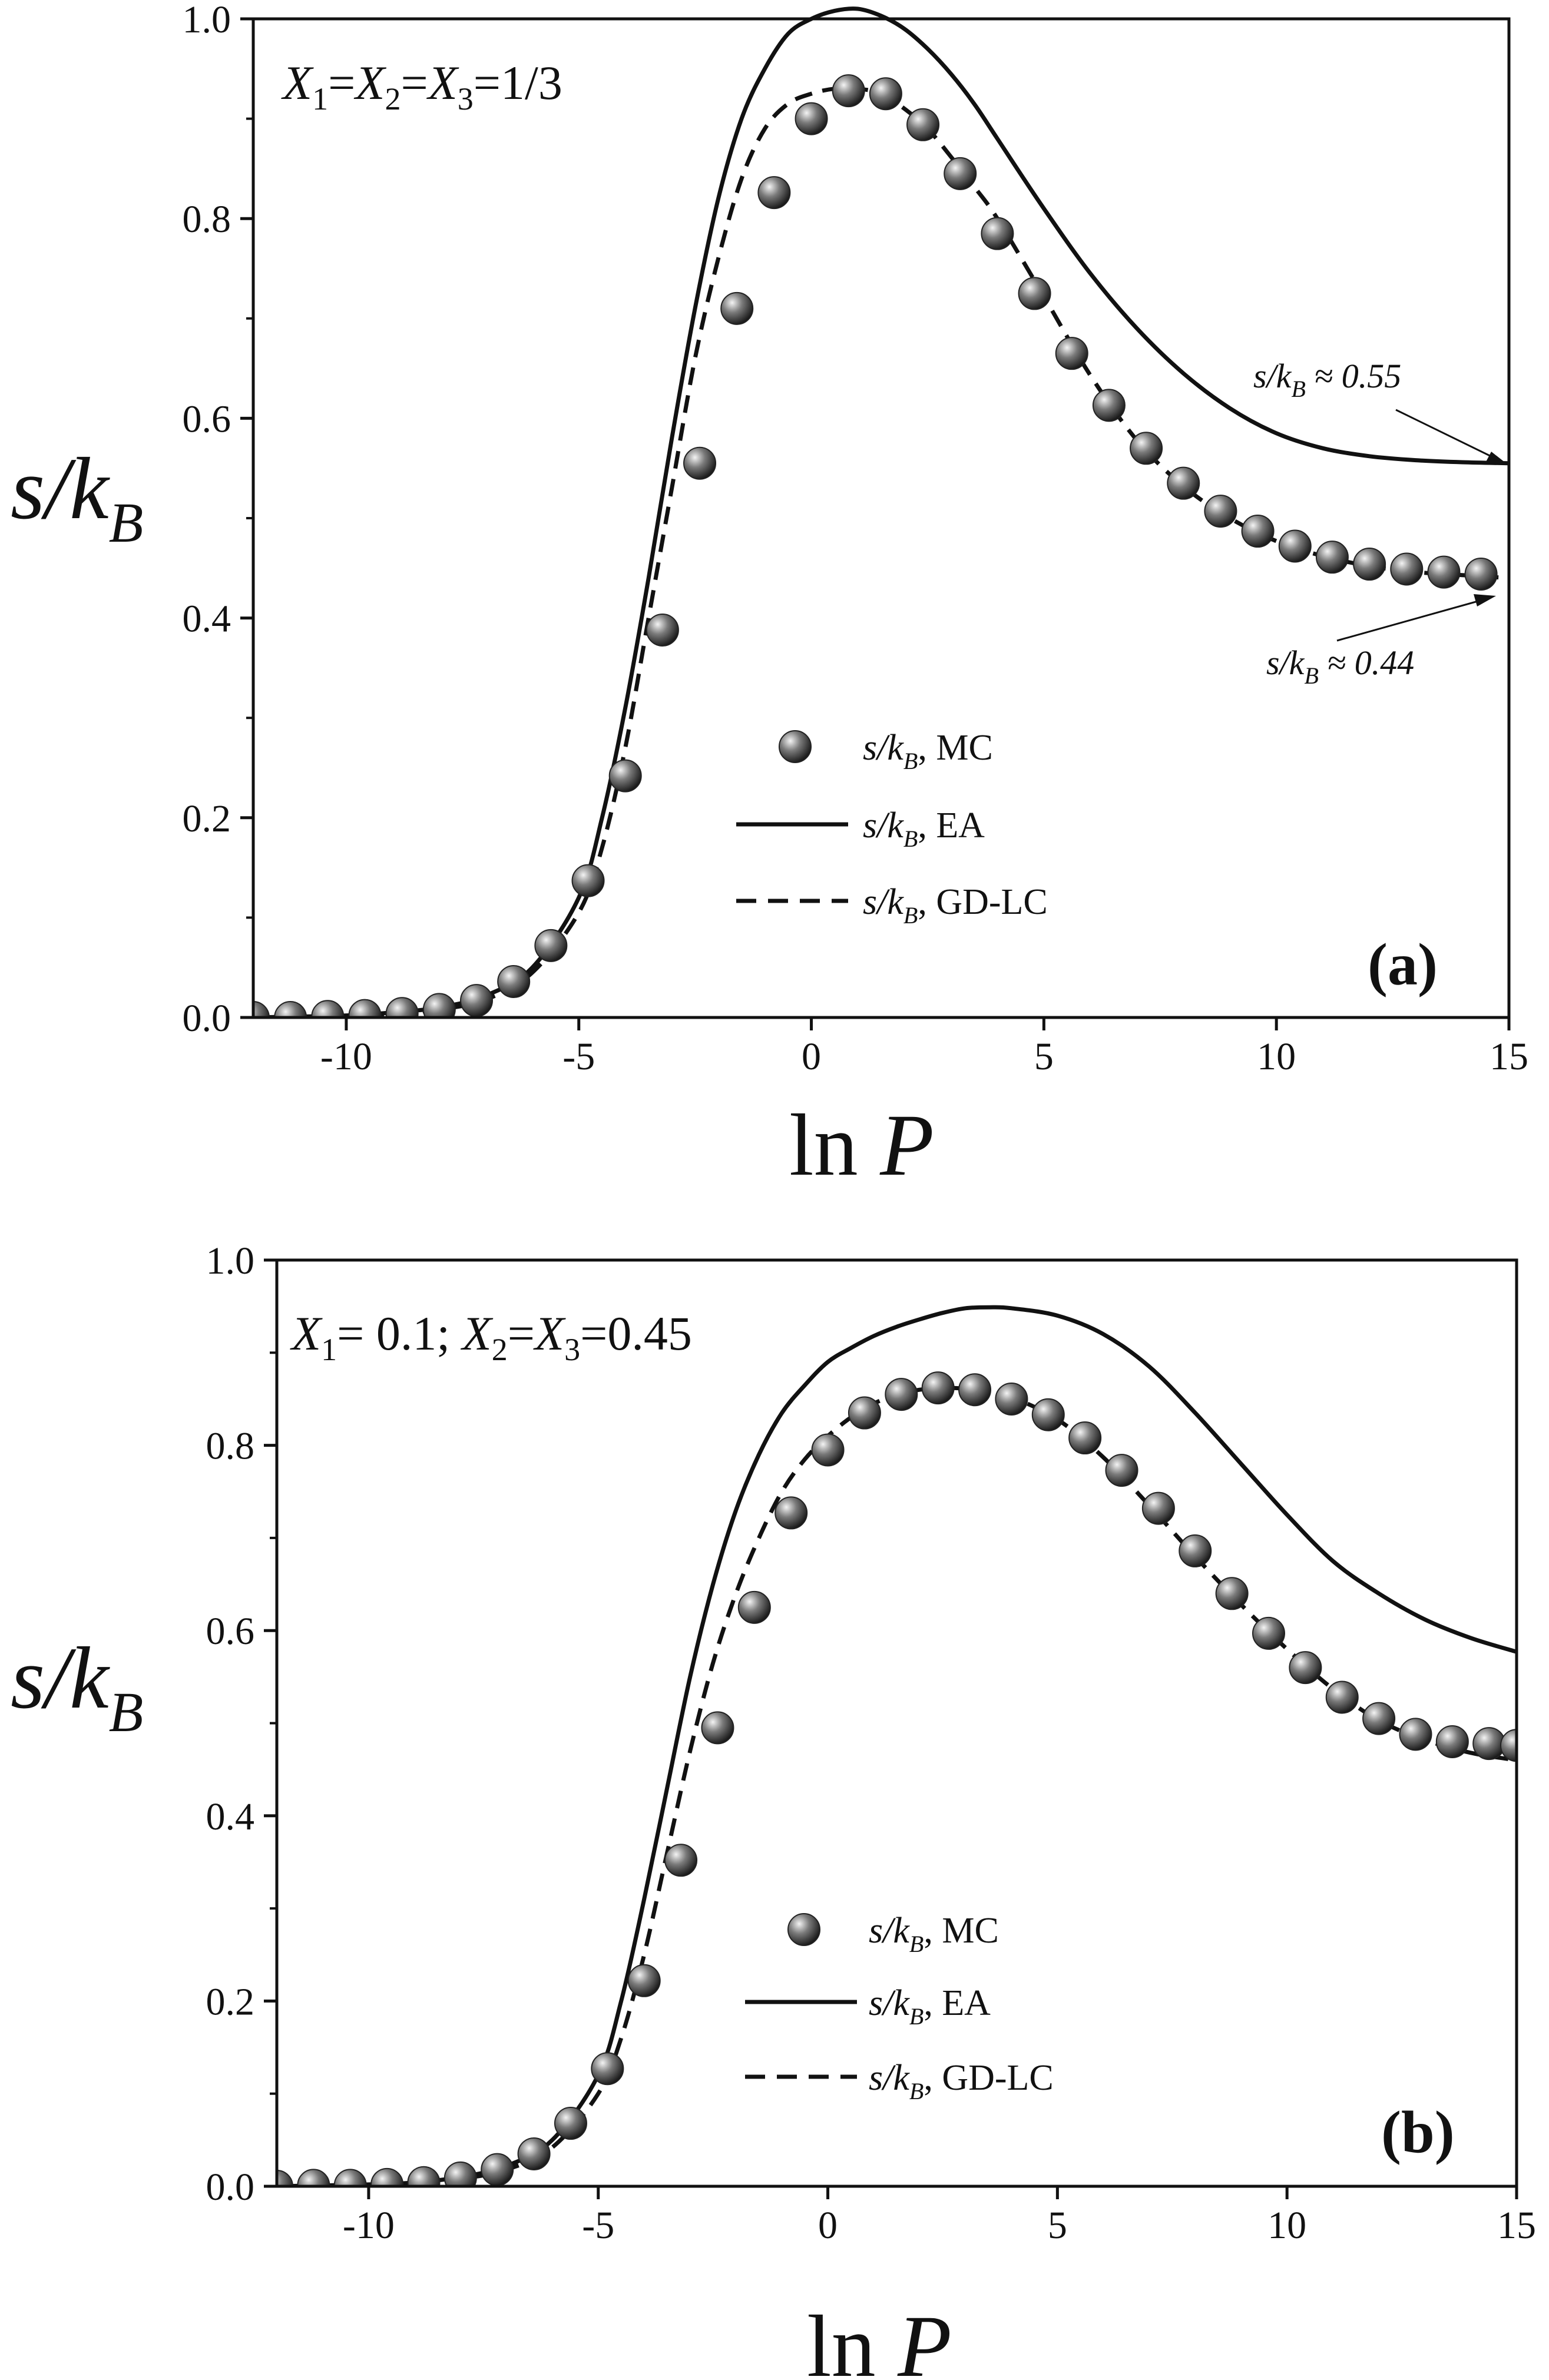 Image resolution: width=1549 pixels, height=2380 pixels. What do you see at coordinates (421, 86) in the screenshot?
I see `composition-label-a: X1=X2=X3=1/3` at bounding box center [421, 86].